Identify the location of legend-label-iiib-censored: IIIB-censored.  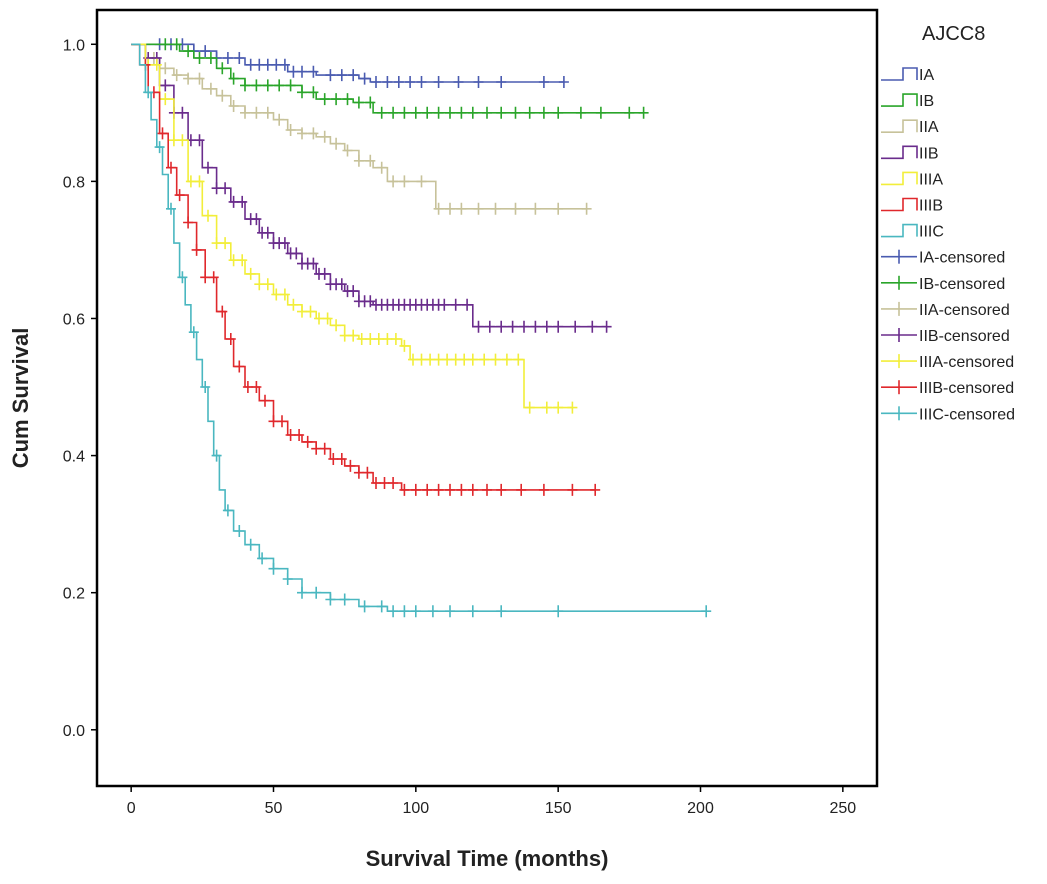
(966, 388).